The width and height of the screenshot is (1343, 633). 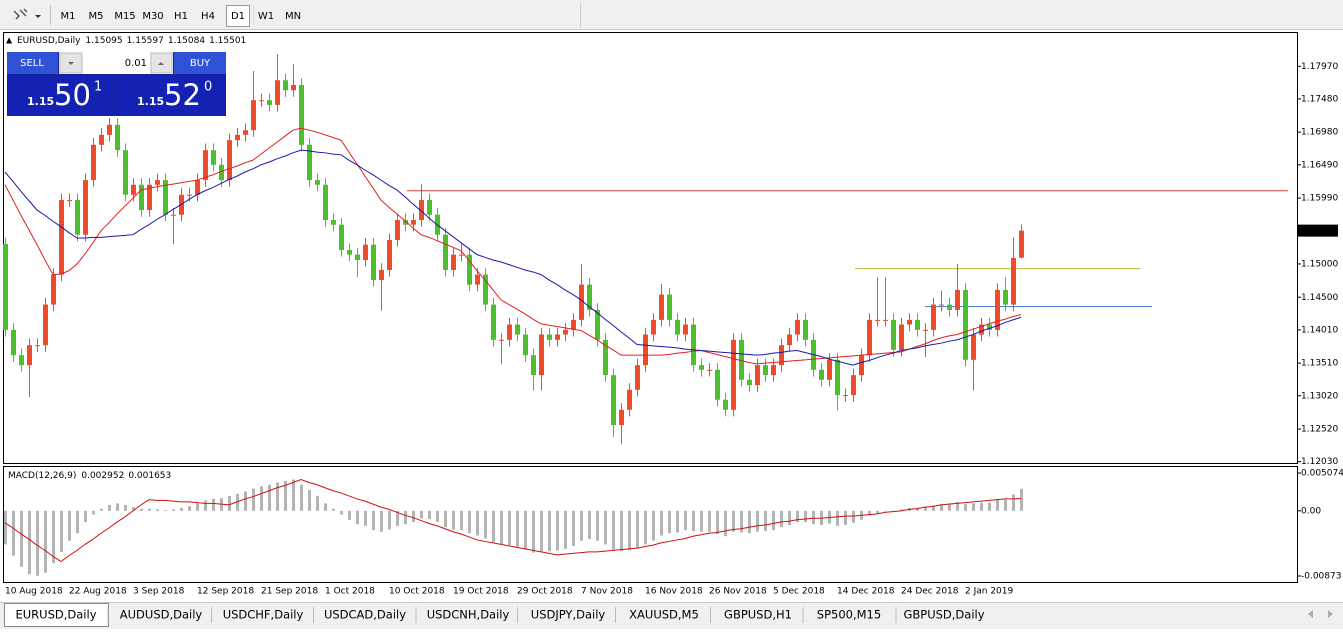 I want to click on ask-box, so click(x=172, y=96).